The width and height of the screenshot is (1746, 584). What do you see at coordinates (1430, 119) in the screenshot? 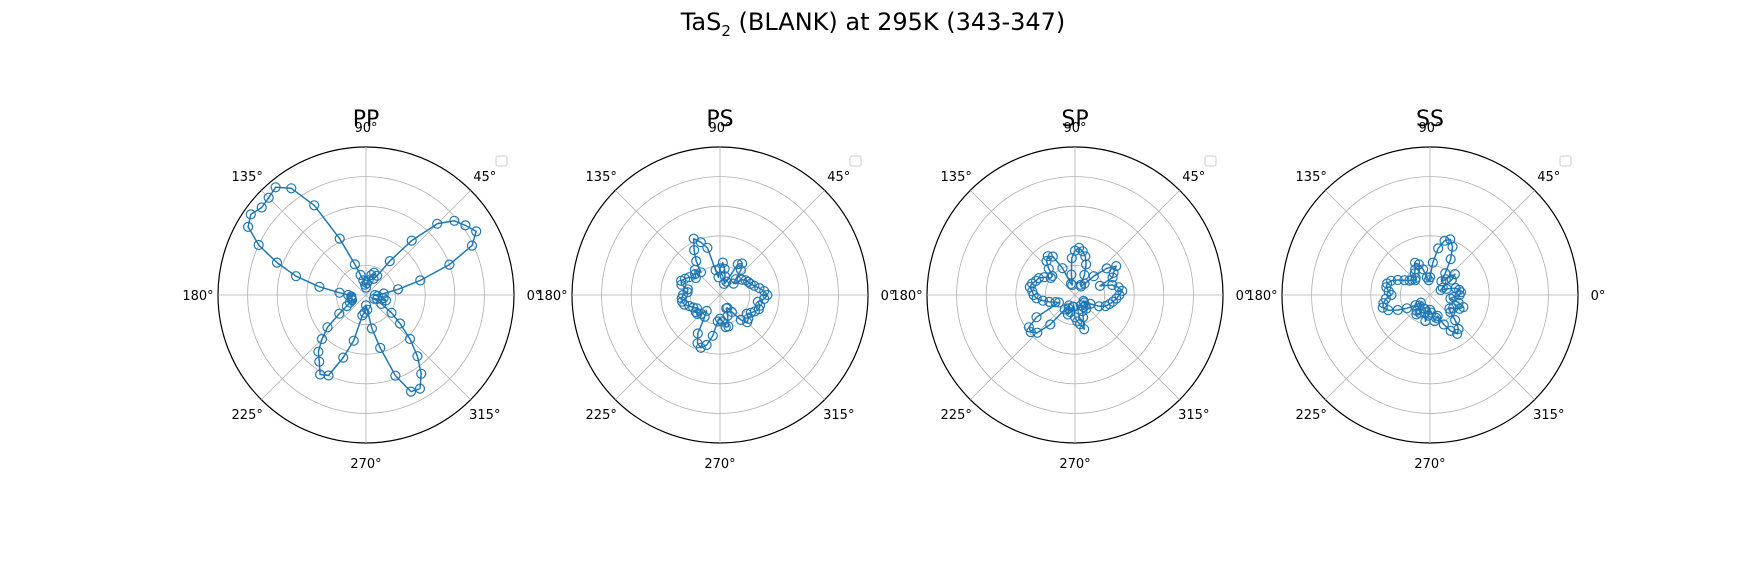
I see `subplot-title: SS` at bounding box center [1430, 119].